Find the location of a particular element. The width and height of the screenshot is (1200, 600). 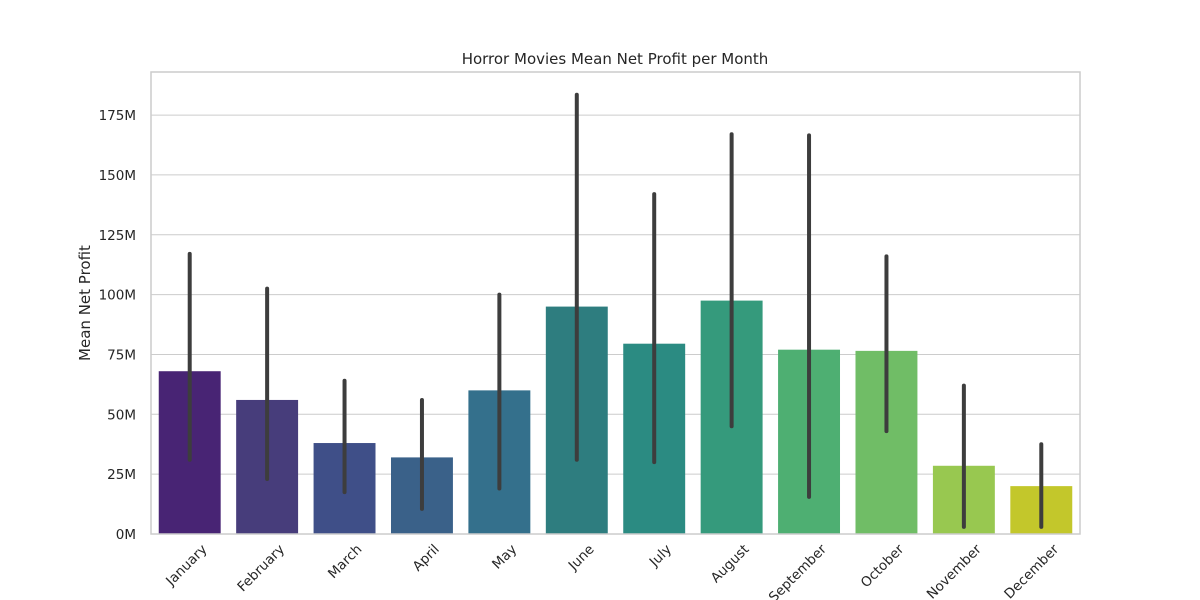

x-tick-label: July is located at coordinates (660, 556).